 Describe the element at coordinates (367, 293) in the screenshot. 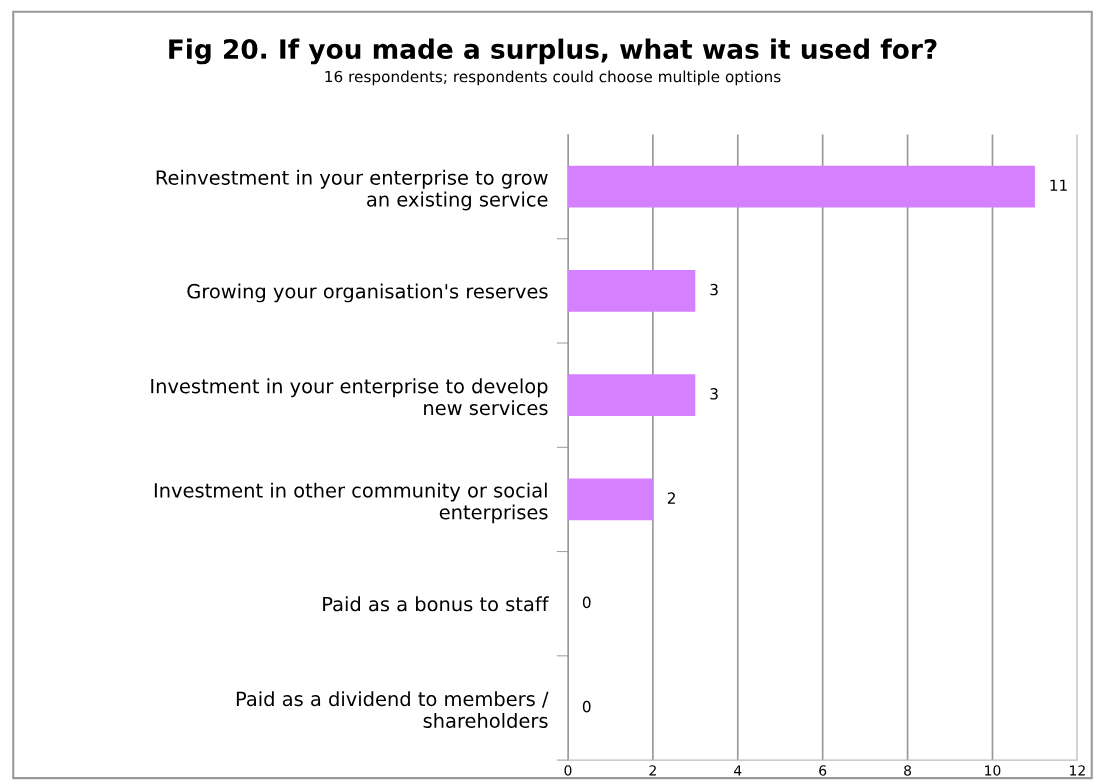

I see `y-tick-label: Growing your organisation's reserves` at that location.